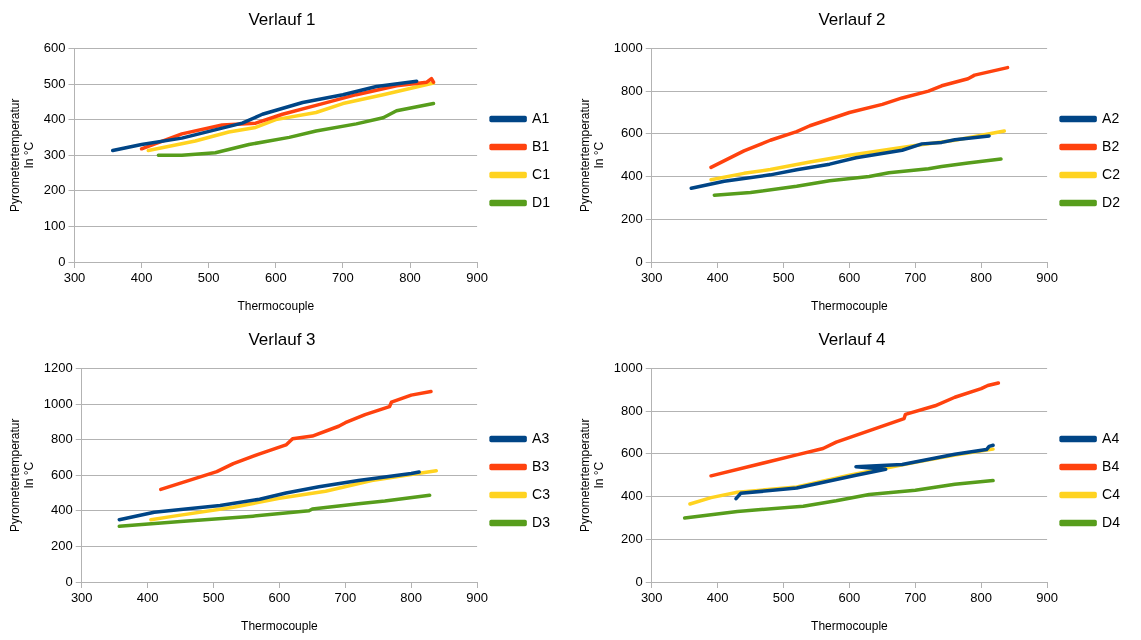 This screenshot has height=640, width=1141. What do you see at coordinates (1111, 465) in the screenshot?
I see `legend-label: B4` at bounding box center [1111, 465].